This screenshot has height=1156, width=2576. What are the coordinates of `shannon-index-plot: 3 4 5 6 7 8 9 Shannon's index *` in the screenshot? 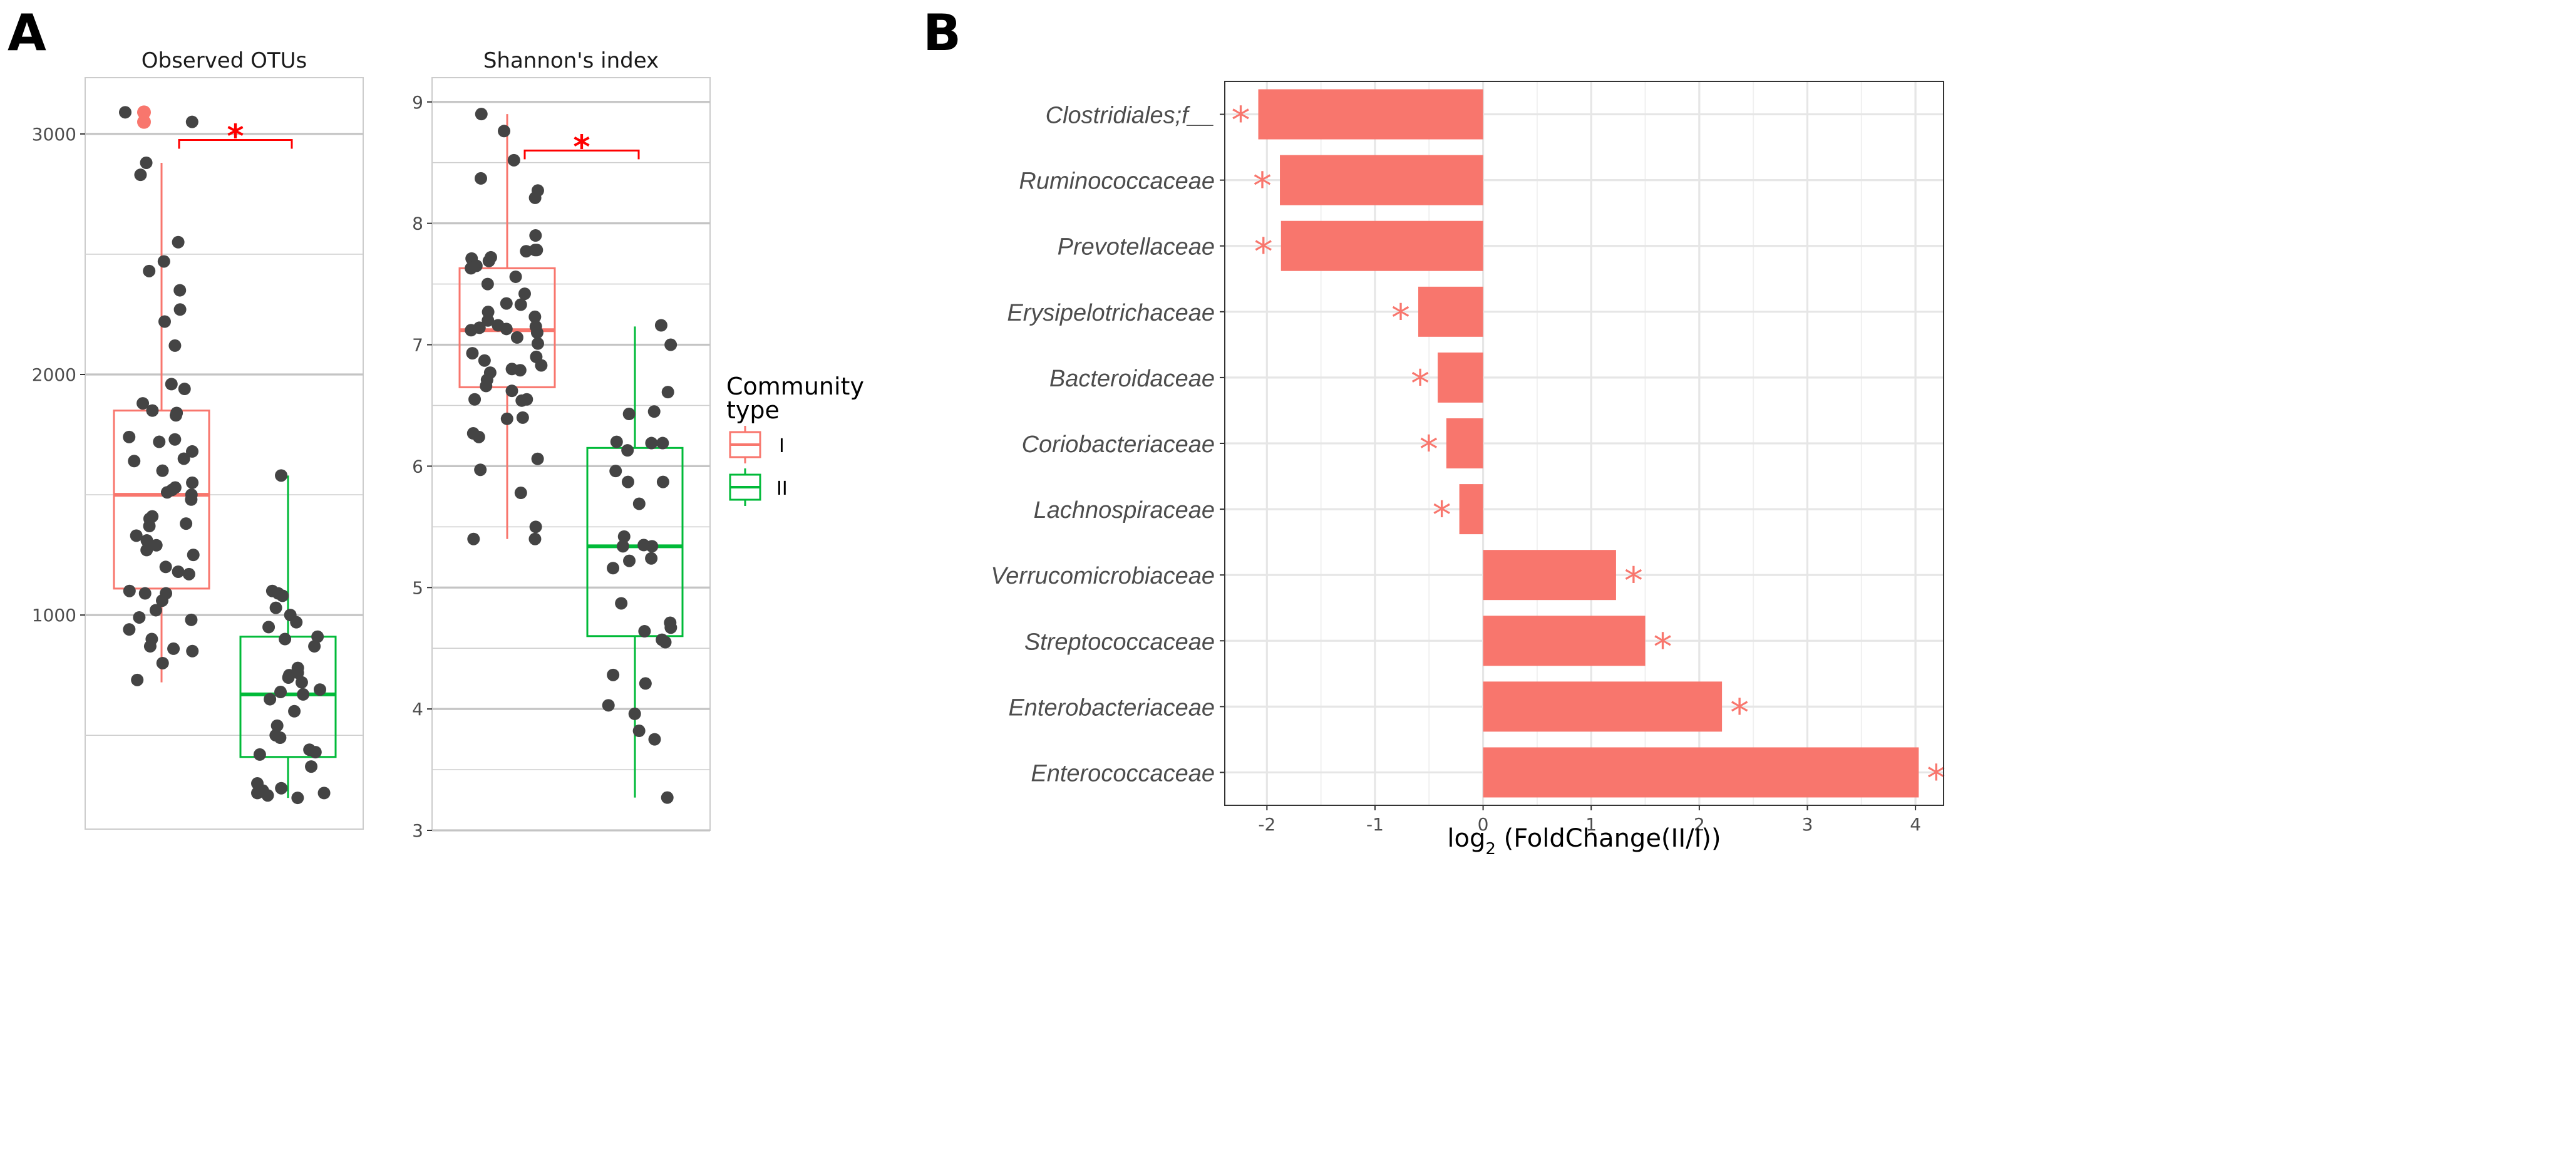 It's located at (561, 444).